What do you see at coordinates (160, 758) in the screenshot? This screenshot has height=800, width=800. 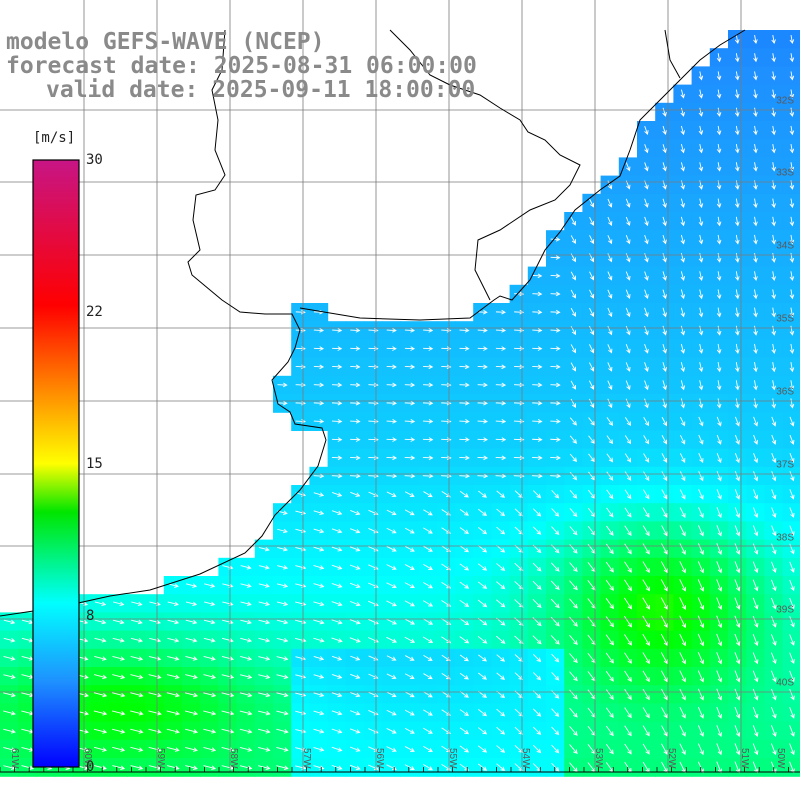 I see `longitude-label: 59W` at bounding box center [160, 758].